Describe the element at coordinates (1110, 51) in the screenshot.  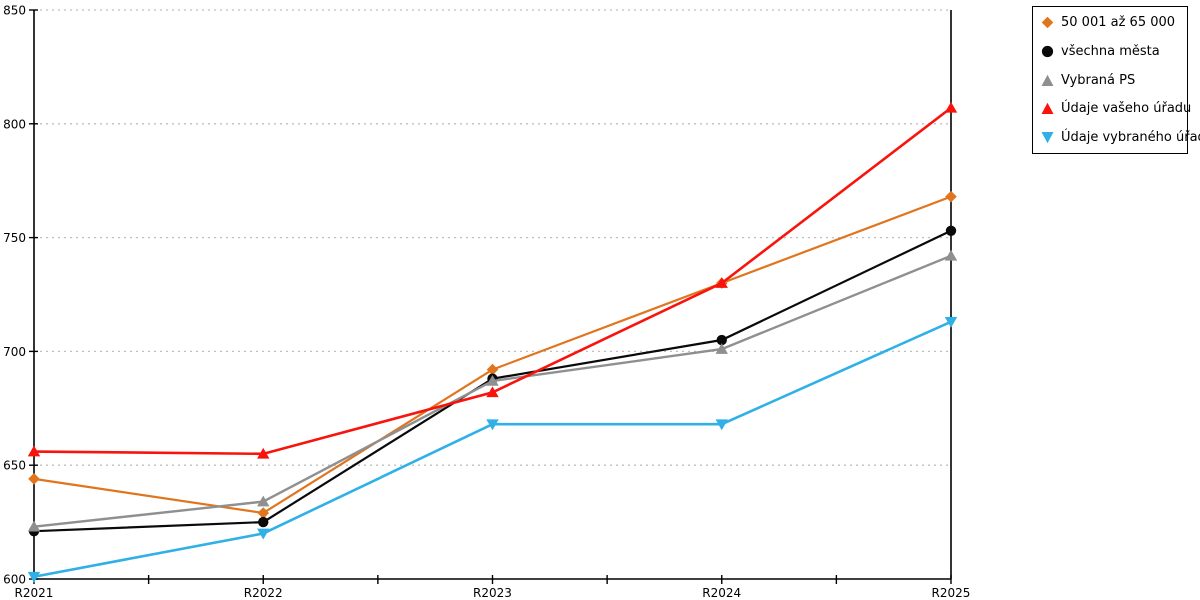
I see `legend-label: všechna města` at that location.